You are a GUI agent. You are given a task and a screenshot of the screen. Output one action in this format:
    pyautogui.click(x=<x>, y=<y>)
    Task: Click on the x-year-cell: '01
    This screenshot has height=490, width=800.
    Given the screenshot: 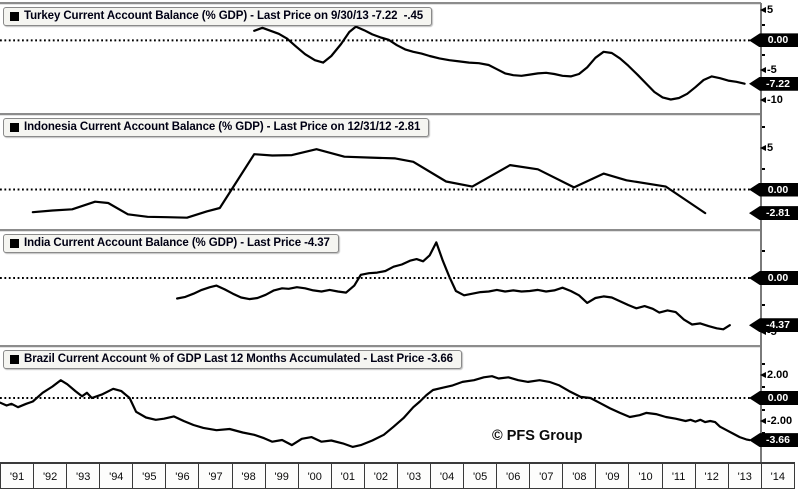 What is the action you would take?
    pyautogui.click(x=348, y=476)
    